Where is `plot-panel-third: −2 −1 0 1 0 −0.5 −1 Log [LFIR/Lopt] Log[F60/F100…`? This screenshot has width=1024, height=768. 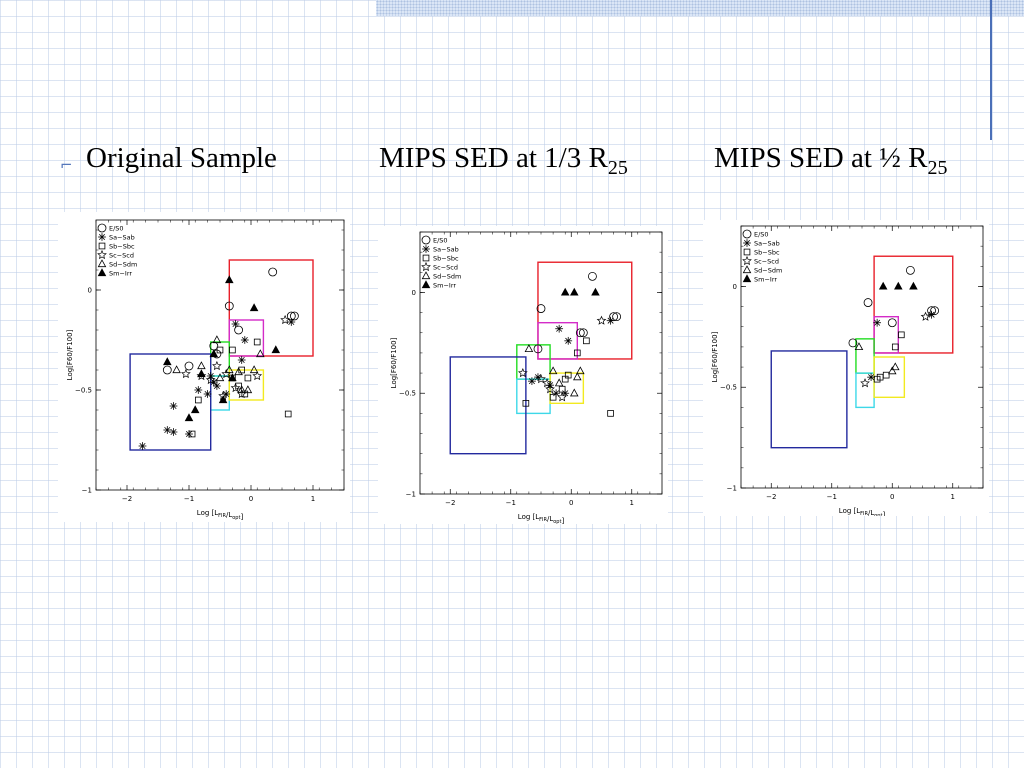 plot-panel-third: −2 −1 0 1 0 −0.5 −1 Log [LFIR/Lopt] Log[F60/F100… is located at coordinates (523, 375).